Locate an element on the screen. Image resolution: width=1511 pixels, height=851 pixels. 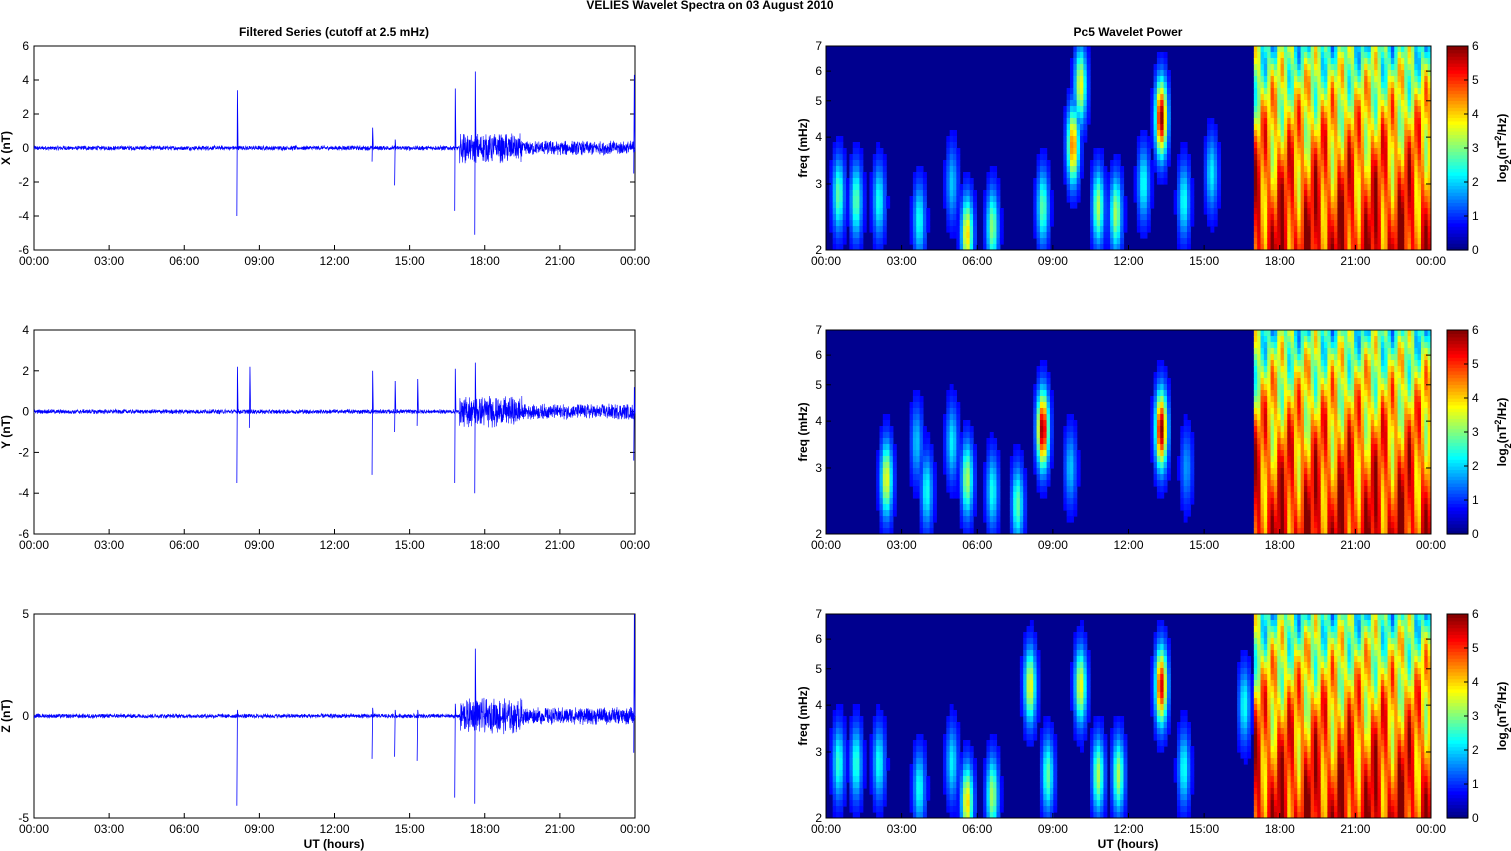
colorbar-cell is located at coordinates (1457, 119).